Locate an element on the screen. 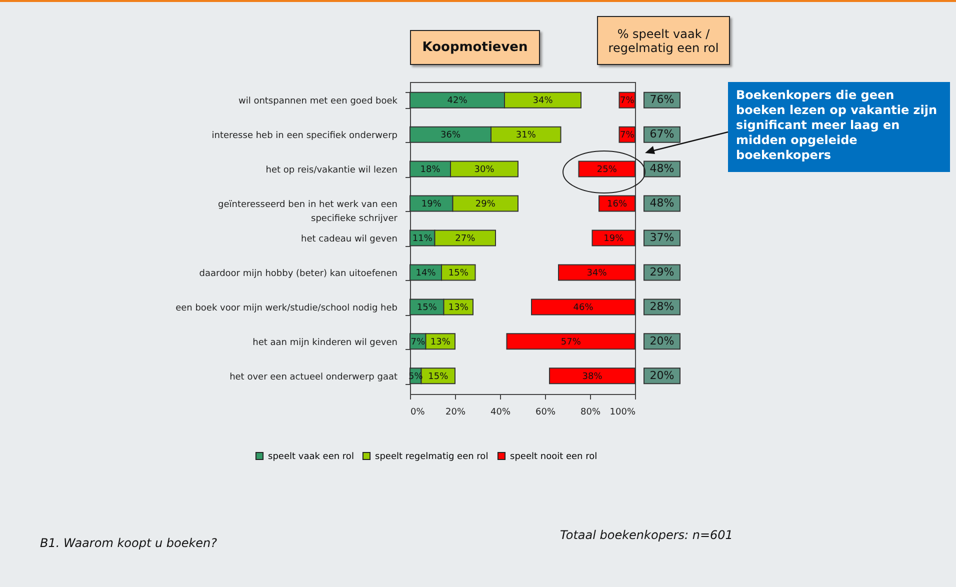 The height and width of the screenshot is (587, 956). y-tick-label: het op reis/vakantie wil lezen is located at coordinates (332, 171).